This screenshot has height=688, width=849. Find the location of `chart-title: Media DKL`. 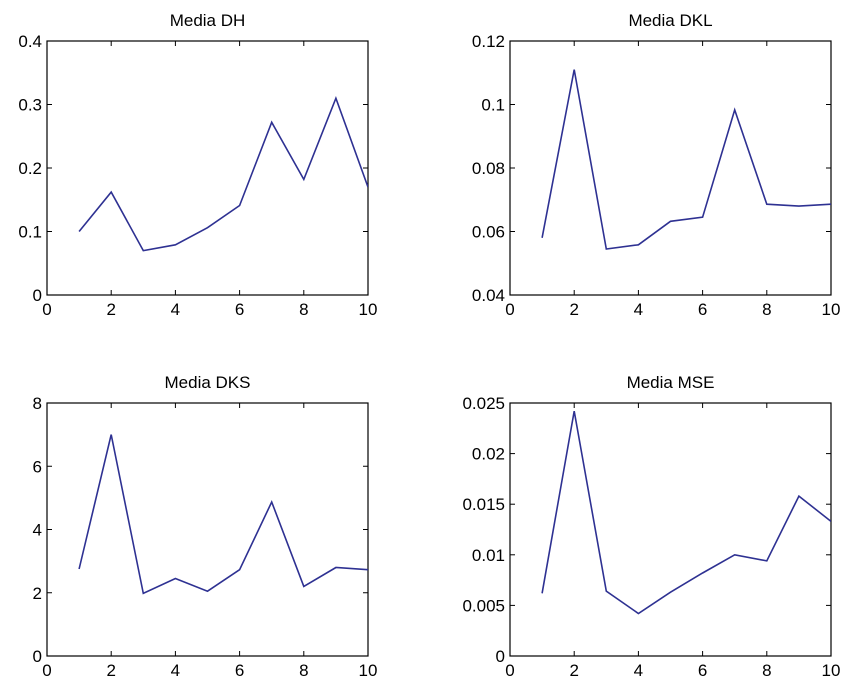

chart-title: Media DKL is located at coordinates (670, 20).